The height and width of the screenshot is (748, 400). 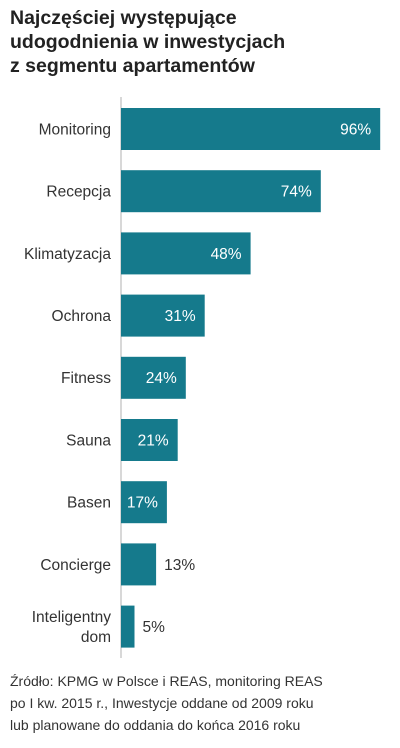 I want to click on data-label: 13%, so click(x=179, y=565).